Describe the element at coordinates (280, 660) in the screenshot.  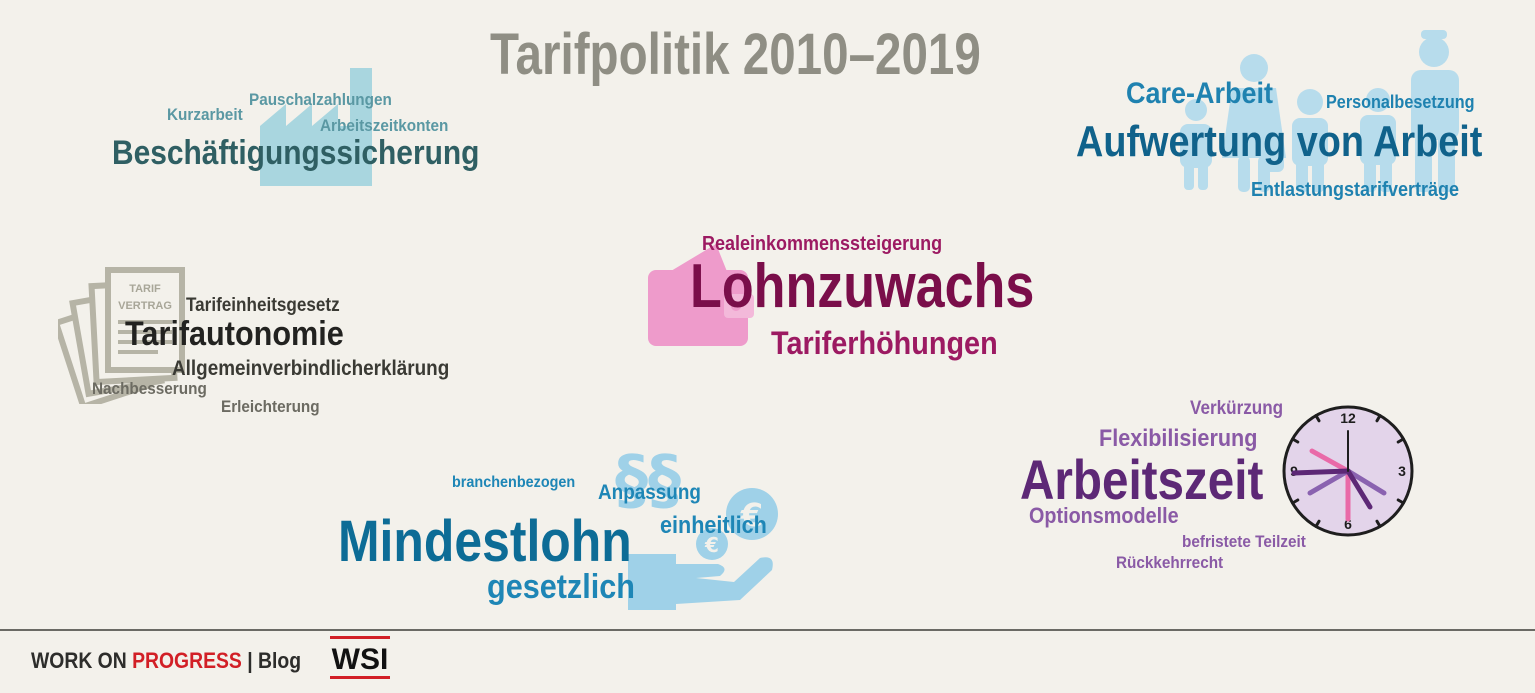
I see `footer-blog-label: Blog` at that location.